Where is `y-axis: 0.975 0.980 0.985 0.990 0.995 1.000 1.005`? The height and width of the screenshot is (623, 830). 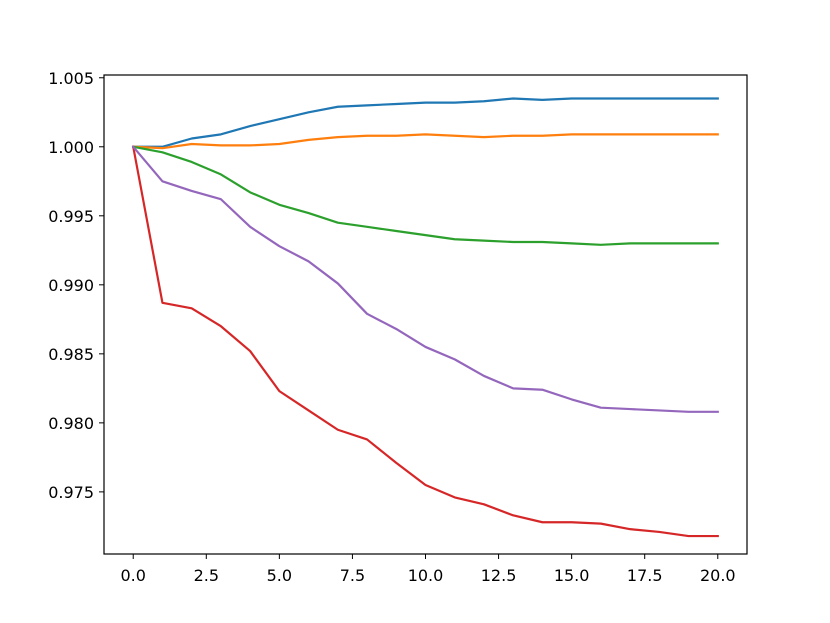
y-axis: 0.975 0.980 0.985 0.990 0.995 1.000 1.005 is located at coordinates (76, 285).